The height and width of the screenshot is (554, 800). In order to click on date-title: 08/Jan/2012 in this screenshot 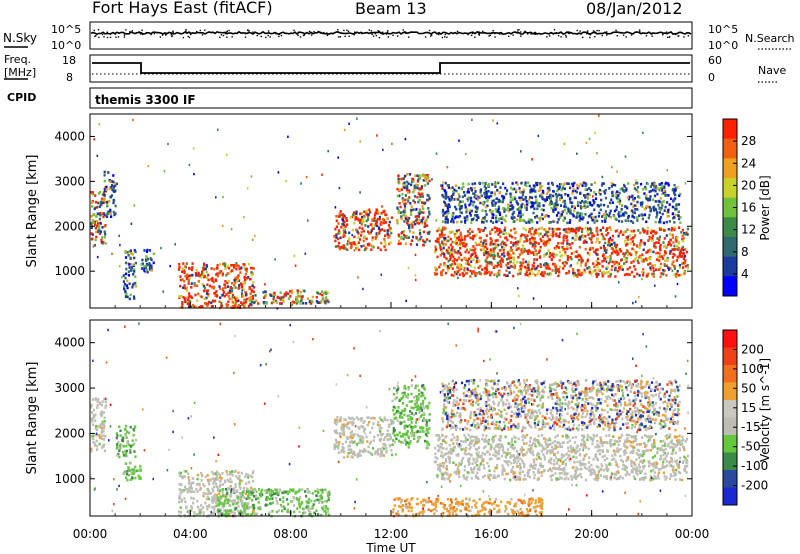, I will do `click(634, 9)`.